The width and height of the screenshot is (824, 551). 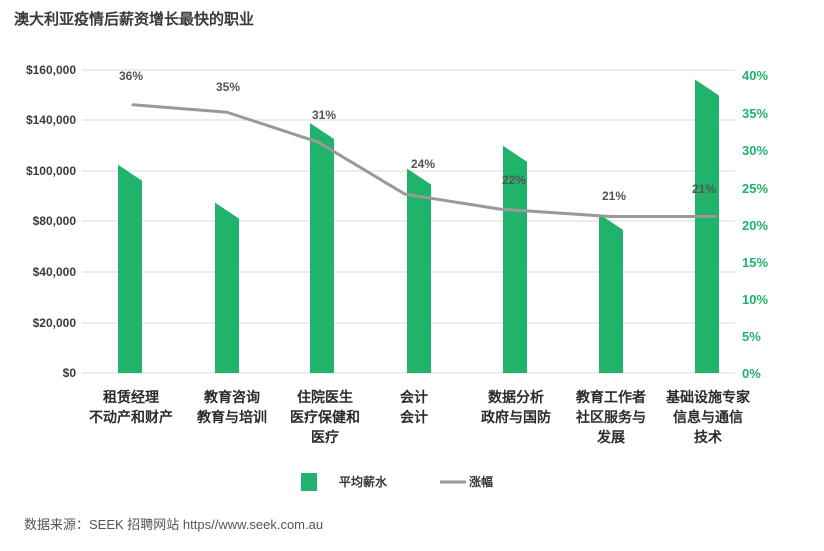 What do you see at coordinates (51, 171) in the screenshot?
I see `left-tick-label: $100,000` at bounding box center [51, 171].